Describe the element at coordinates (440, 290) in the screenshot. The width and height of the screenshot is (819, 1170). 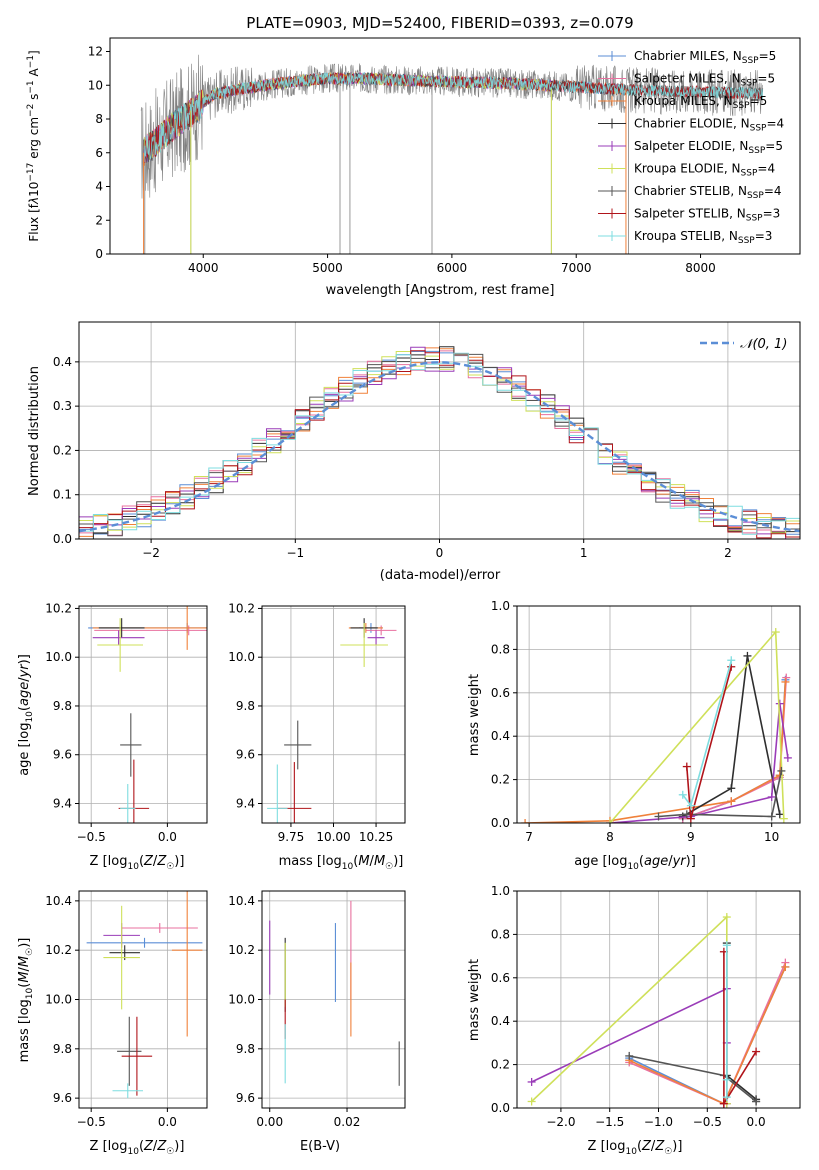
I see `spectrum-xlabel: wavelength [Angstrom, rest frame]` at that location.